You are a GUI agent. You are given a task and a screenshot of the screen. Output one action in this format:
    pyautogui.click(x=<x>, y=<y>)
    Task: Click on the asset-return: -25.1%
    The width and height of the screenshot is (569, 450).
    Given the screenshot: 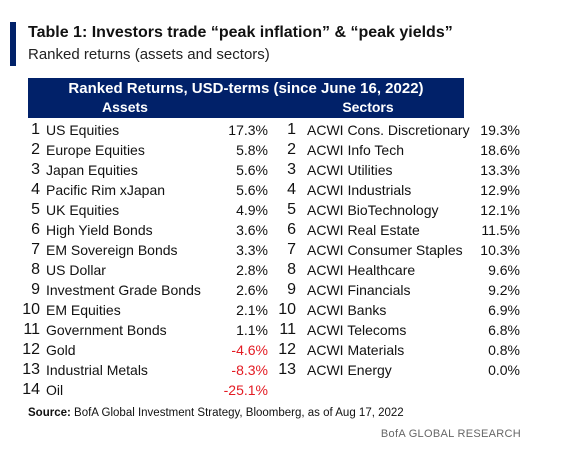 What is the action you would take?
    pyautogui.click(x=245, y=390)
    